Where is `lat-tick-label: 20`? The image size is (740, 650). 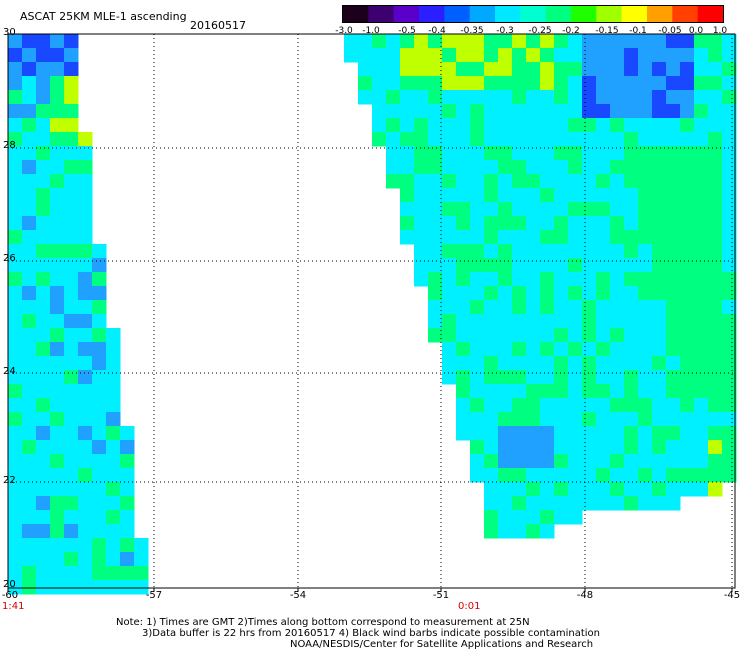
lat-tick-label: 20 is located at coordinates (9, 584).